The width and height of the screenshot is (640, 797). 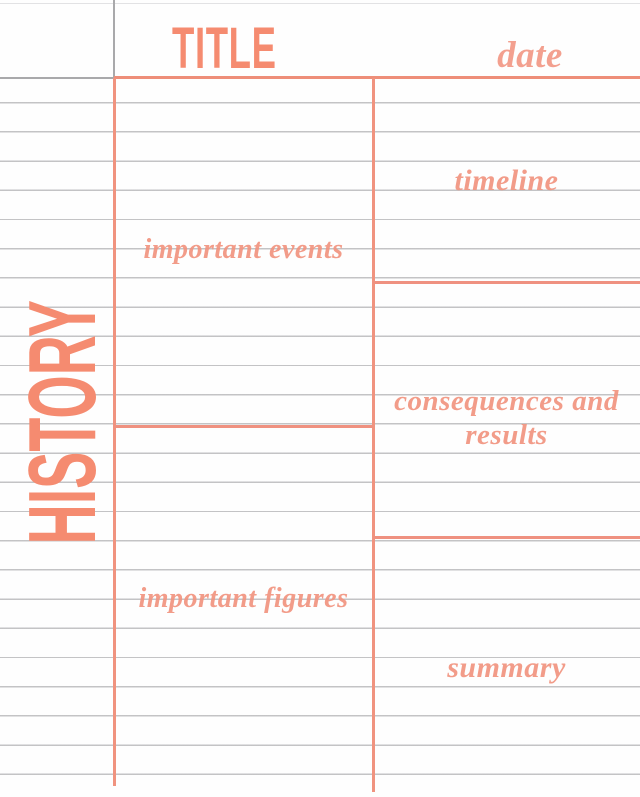 What do you see at coordinates (320, 3) in the screenshot?
I see `top-ruled-line` at bounding box center [320, 3].